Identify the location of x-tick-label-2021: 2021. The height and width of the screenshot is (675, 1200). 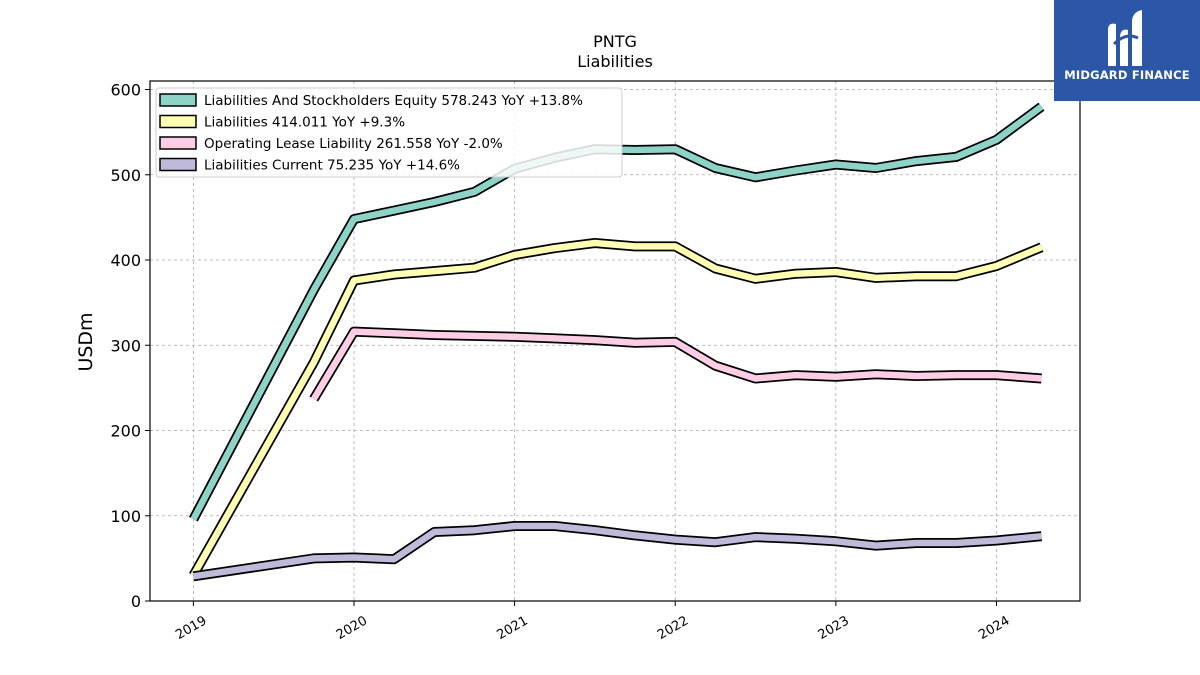
(512, 628).